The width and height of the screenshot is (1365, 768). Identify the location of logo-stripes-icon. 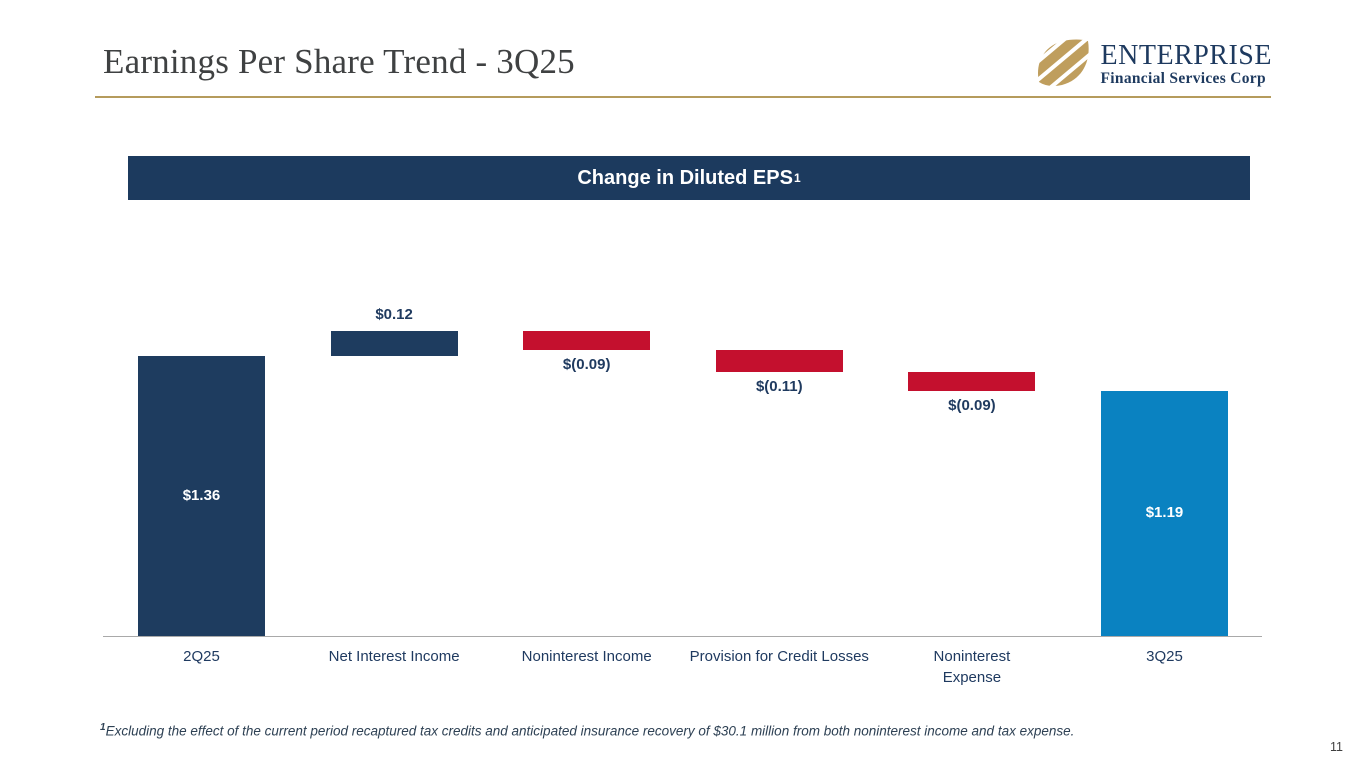
(1063, 62).